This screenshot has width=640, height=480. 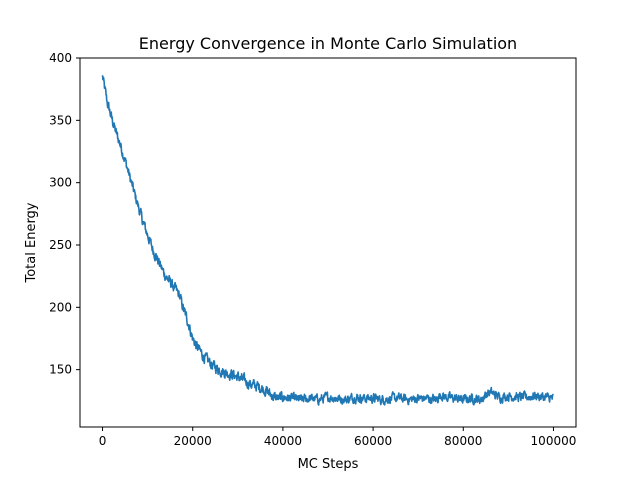 I want to click on x-tick-label: 100000, so click(x=554, y=441).